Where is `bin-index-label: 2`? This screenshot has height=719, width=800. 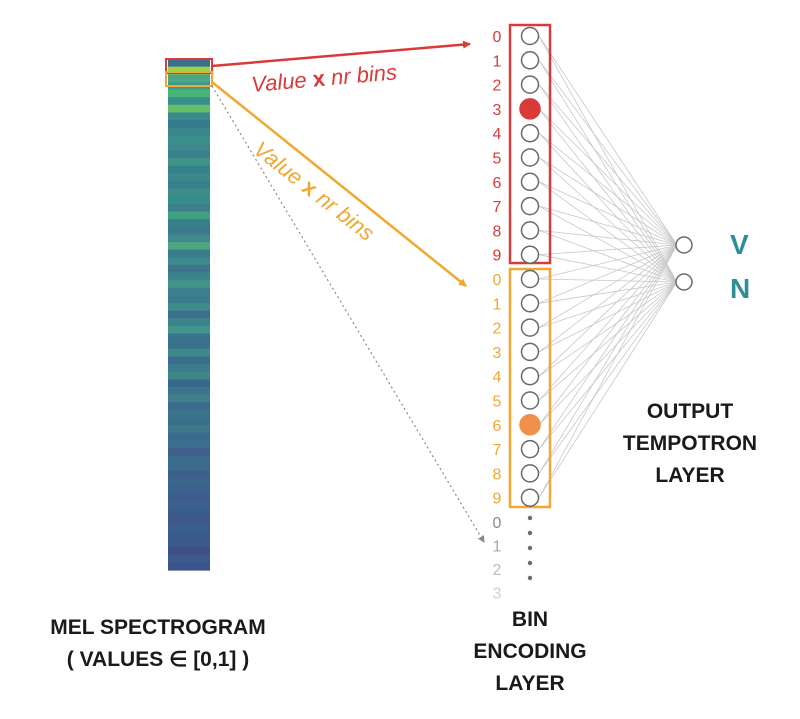
bin-index-label: 2 is located at coordinates (497, 86).